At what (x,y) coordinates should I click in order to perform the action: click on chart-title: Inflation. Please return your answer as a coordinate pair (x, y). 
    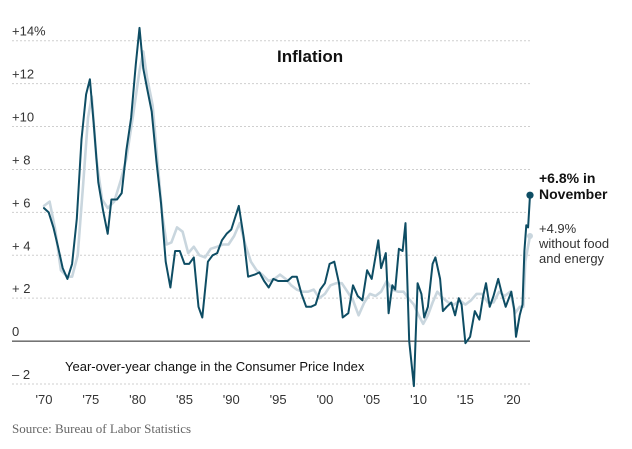
    Looking at the image, I should click on (310, 56).